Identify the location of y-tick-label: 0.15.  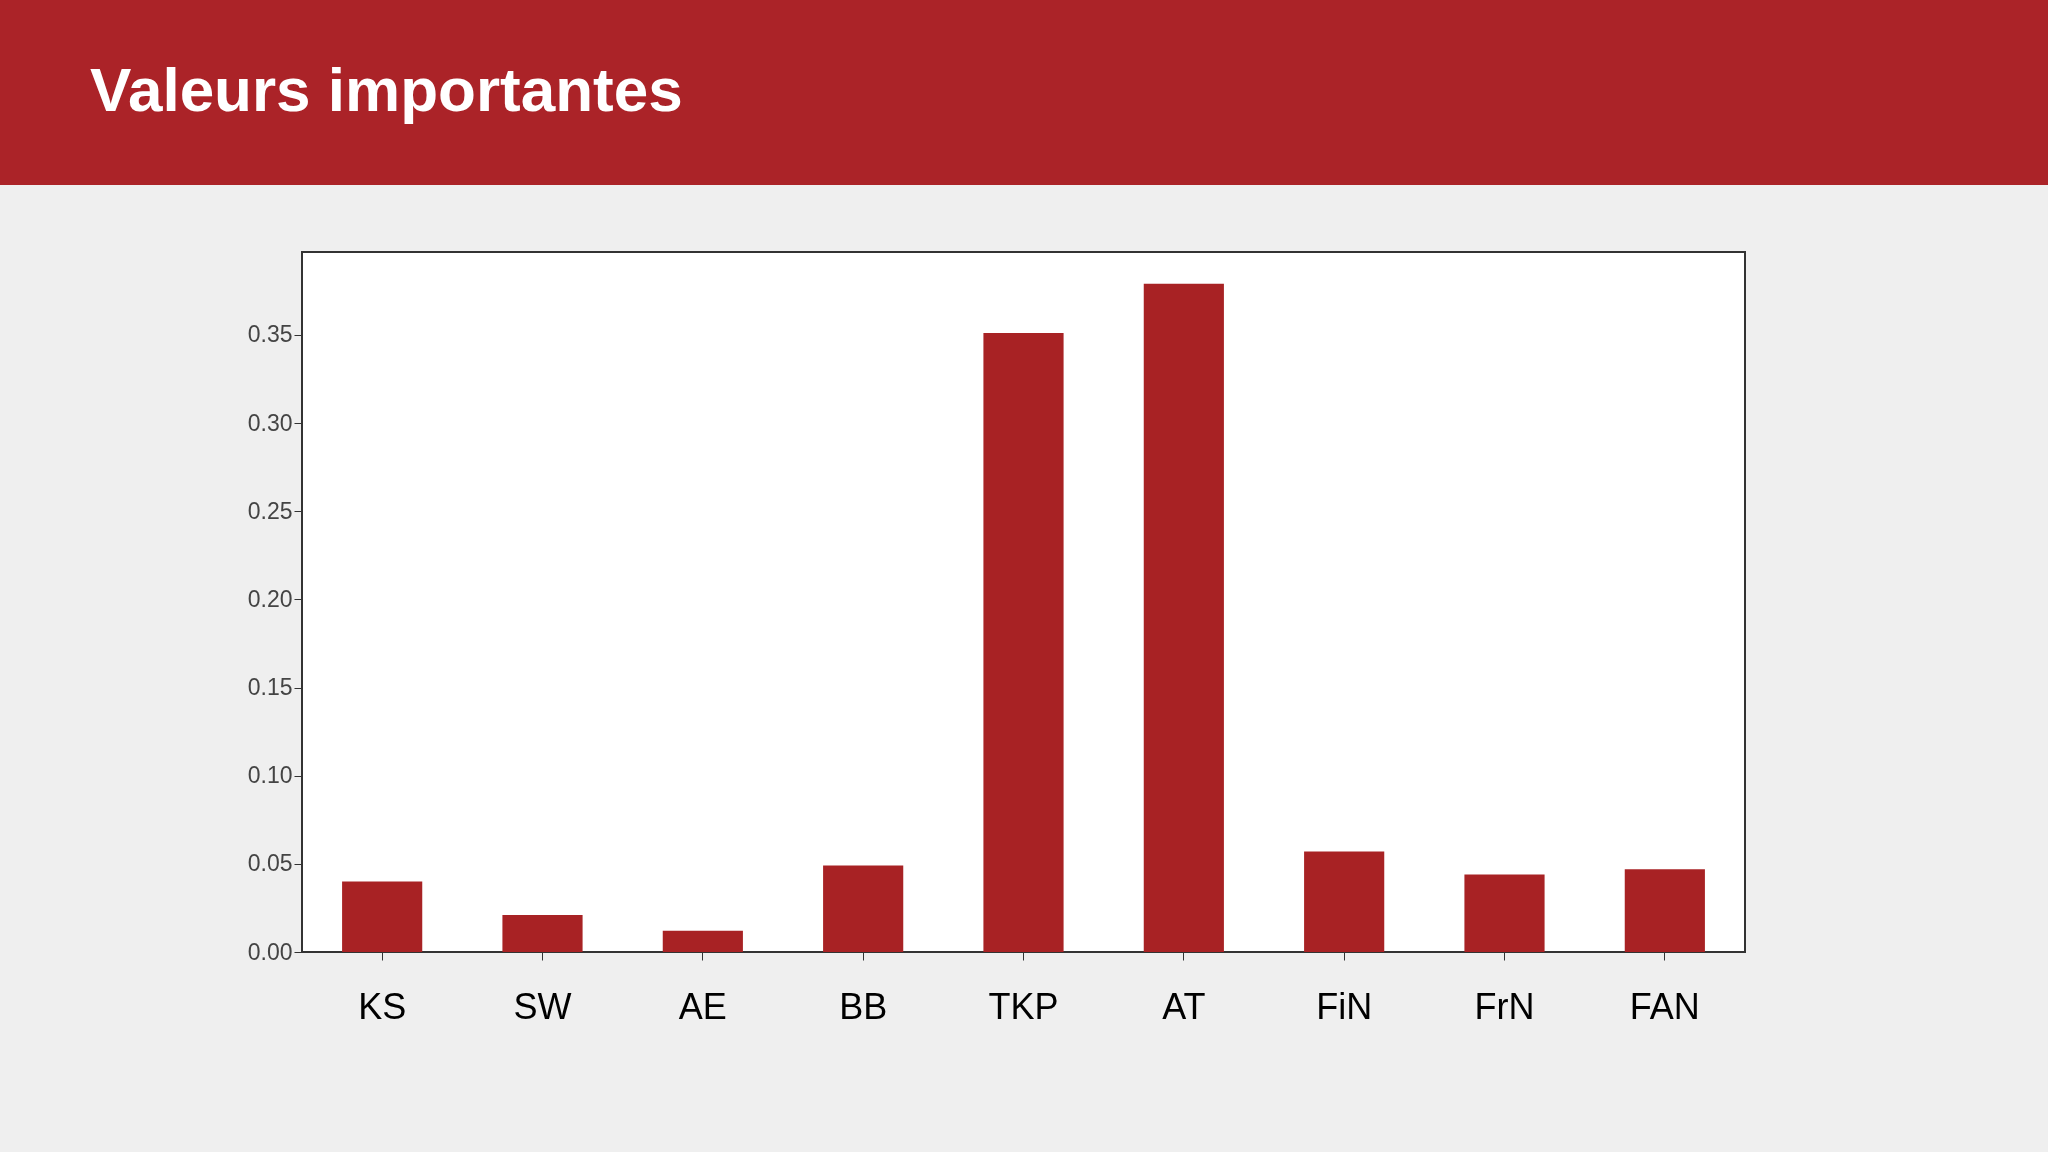
(270, 687).